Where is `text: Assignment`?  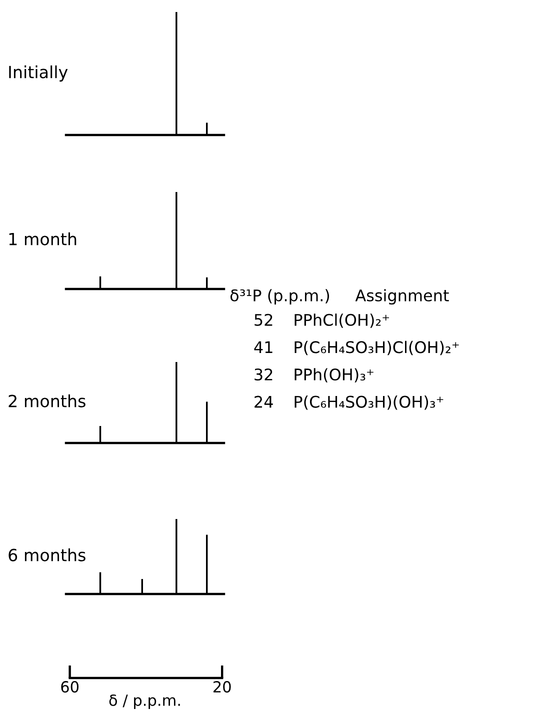 text: Assignment is located at coordinates (402, 297).